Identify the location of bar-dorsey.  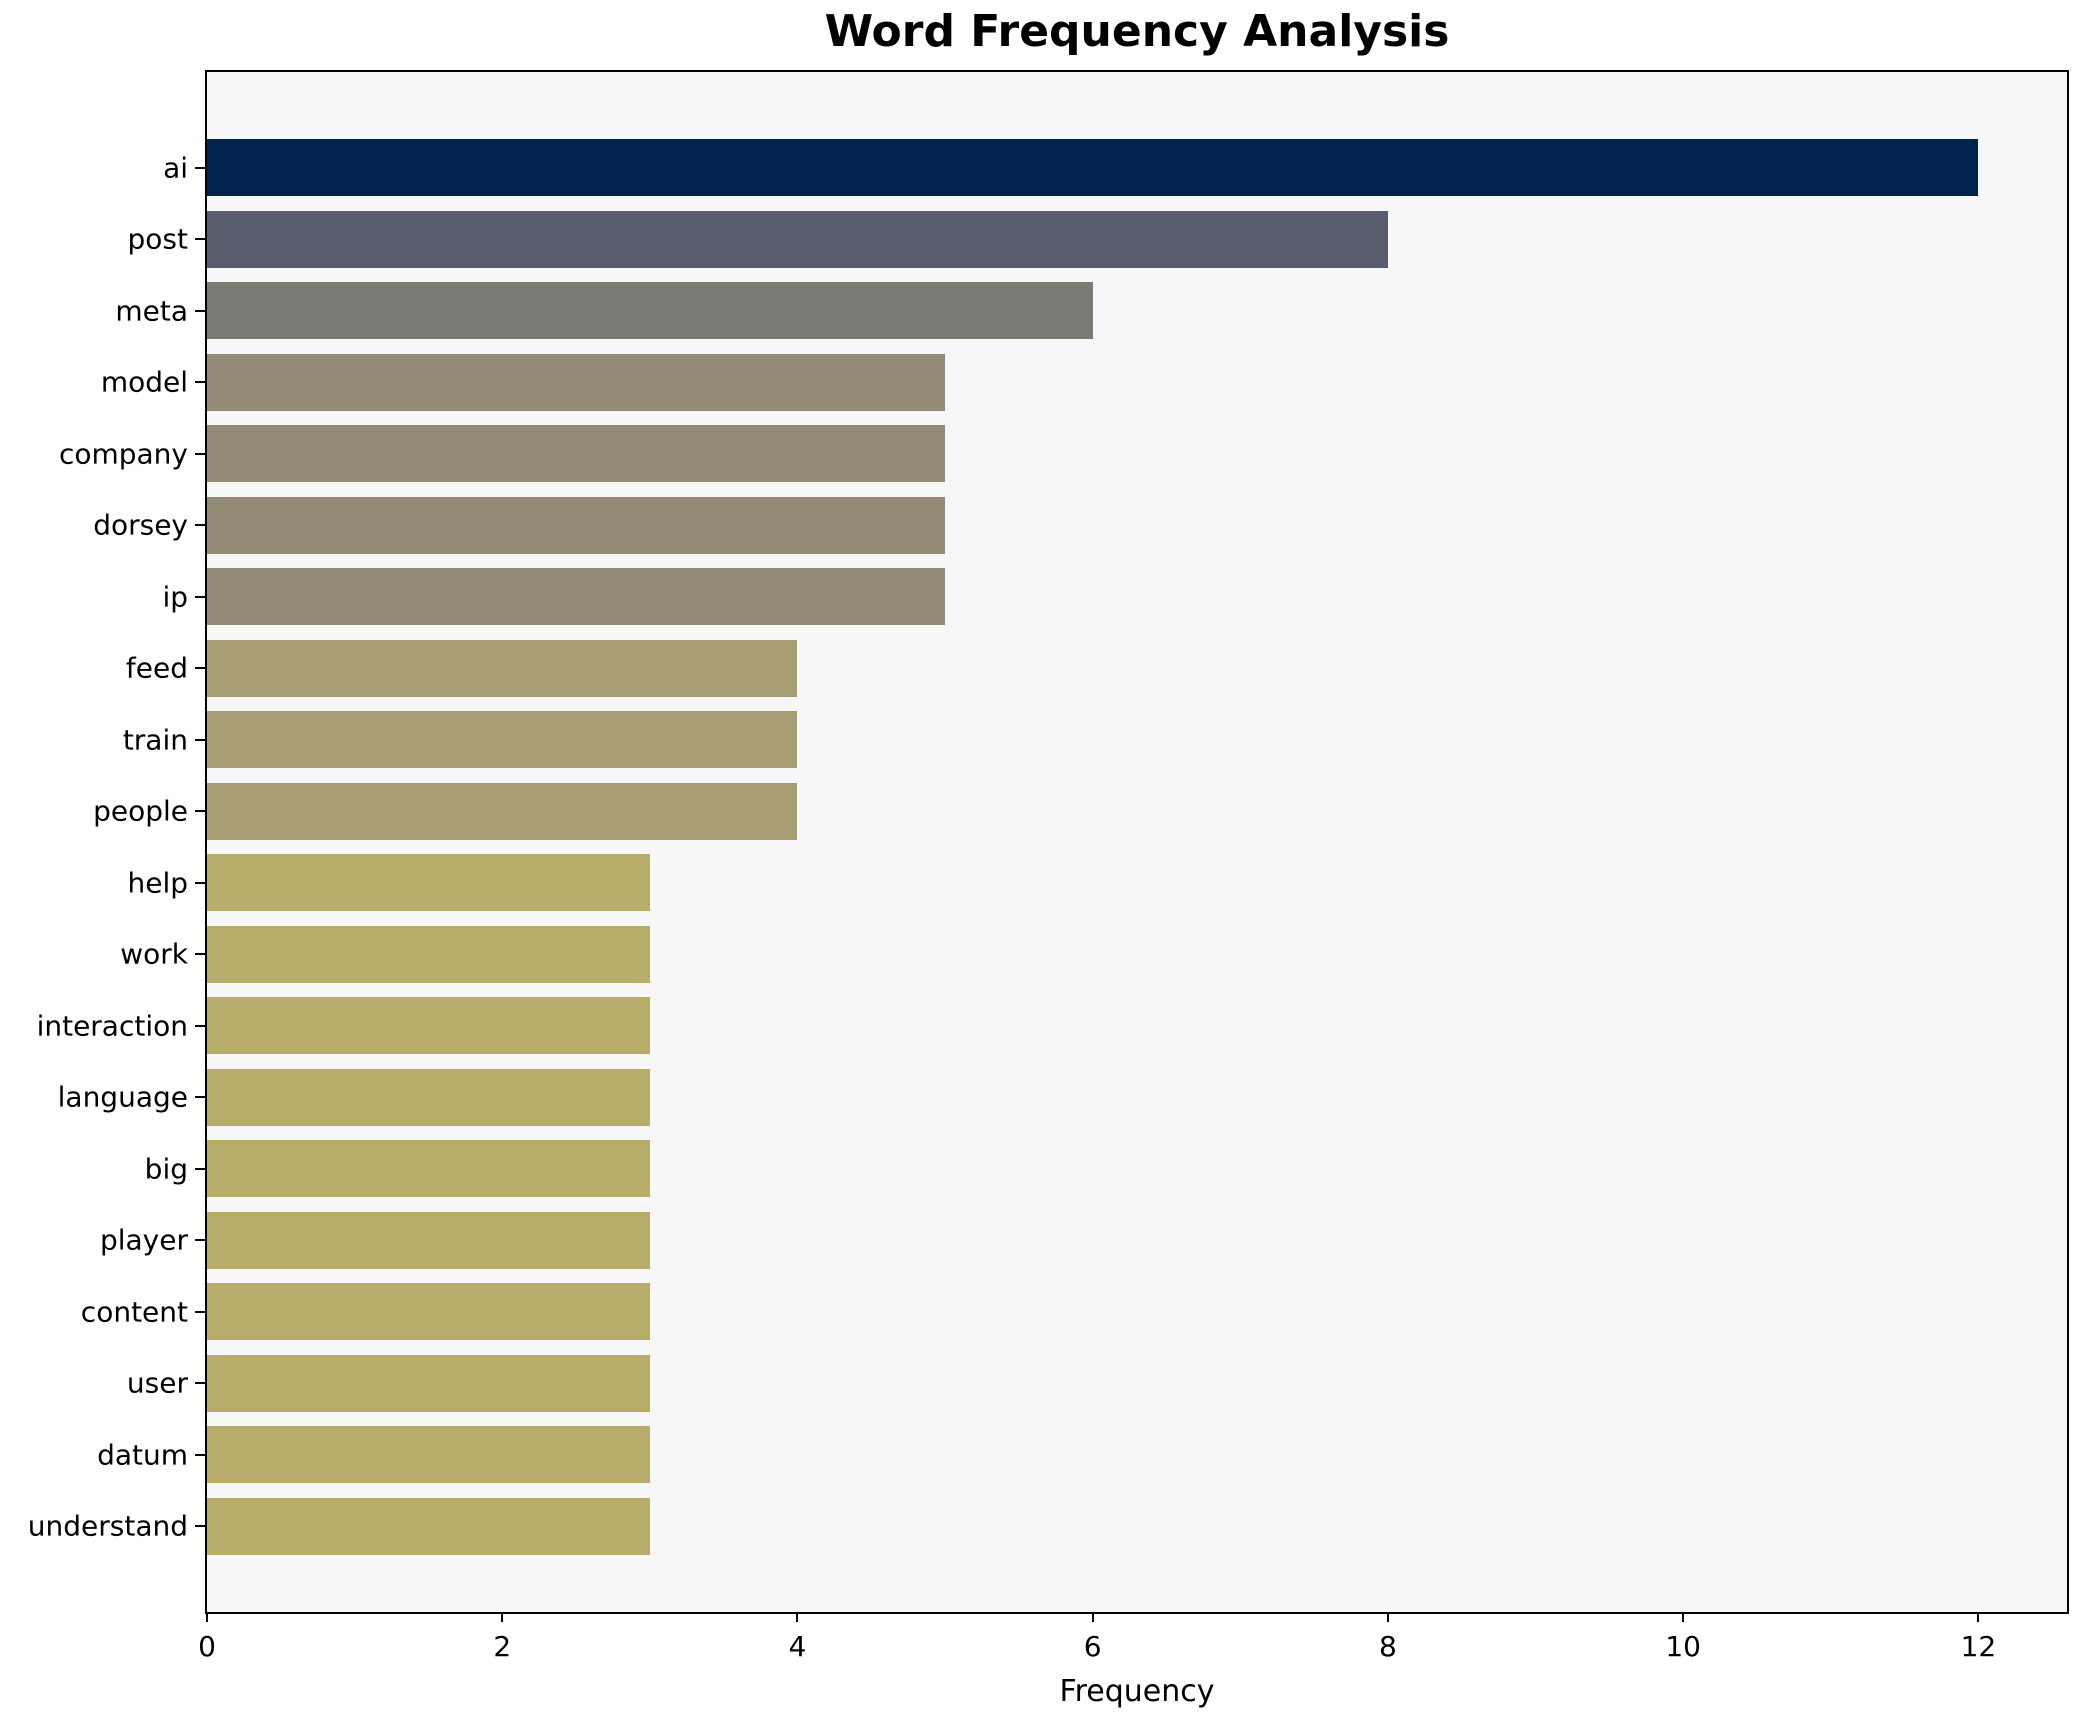
(576, 525).